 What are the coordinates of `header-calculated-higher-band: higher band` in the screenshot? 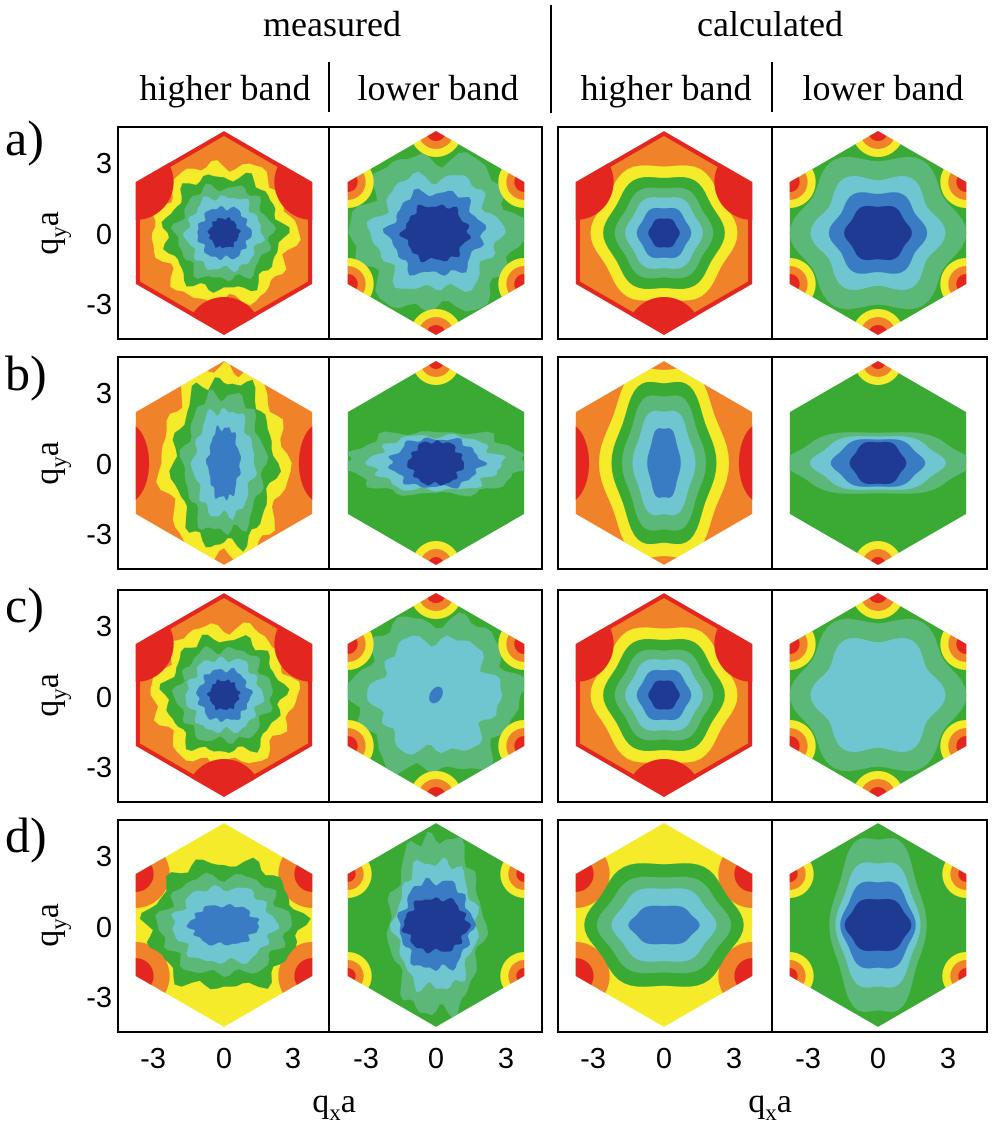 It's located at (666, 88).